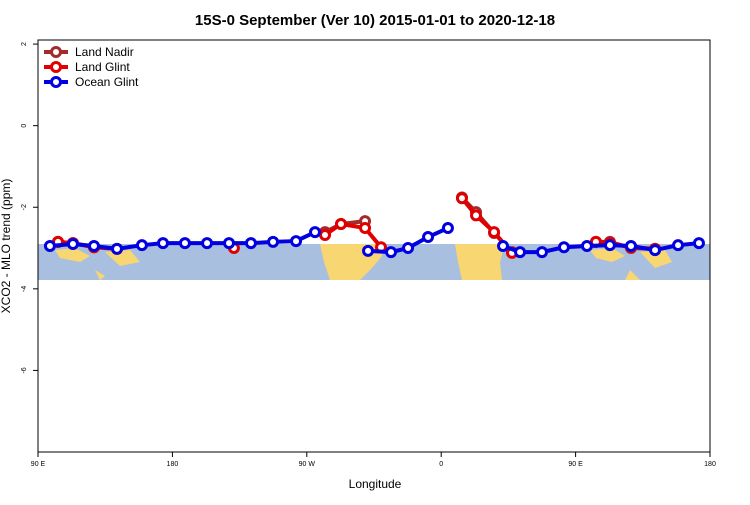 The height and width of the screenshot is (505, 750). I want to click on x-tick-label: 0, so click(441, 464).